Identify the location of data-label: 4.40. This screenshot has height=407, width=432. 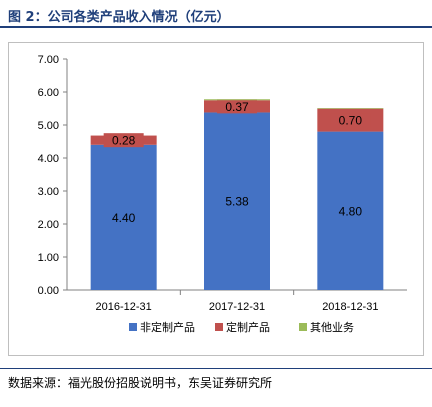
(124, 218).